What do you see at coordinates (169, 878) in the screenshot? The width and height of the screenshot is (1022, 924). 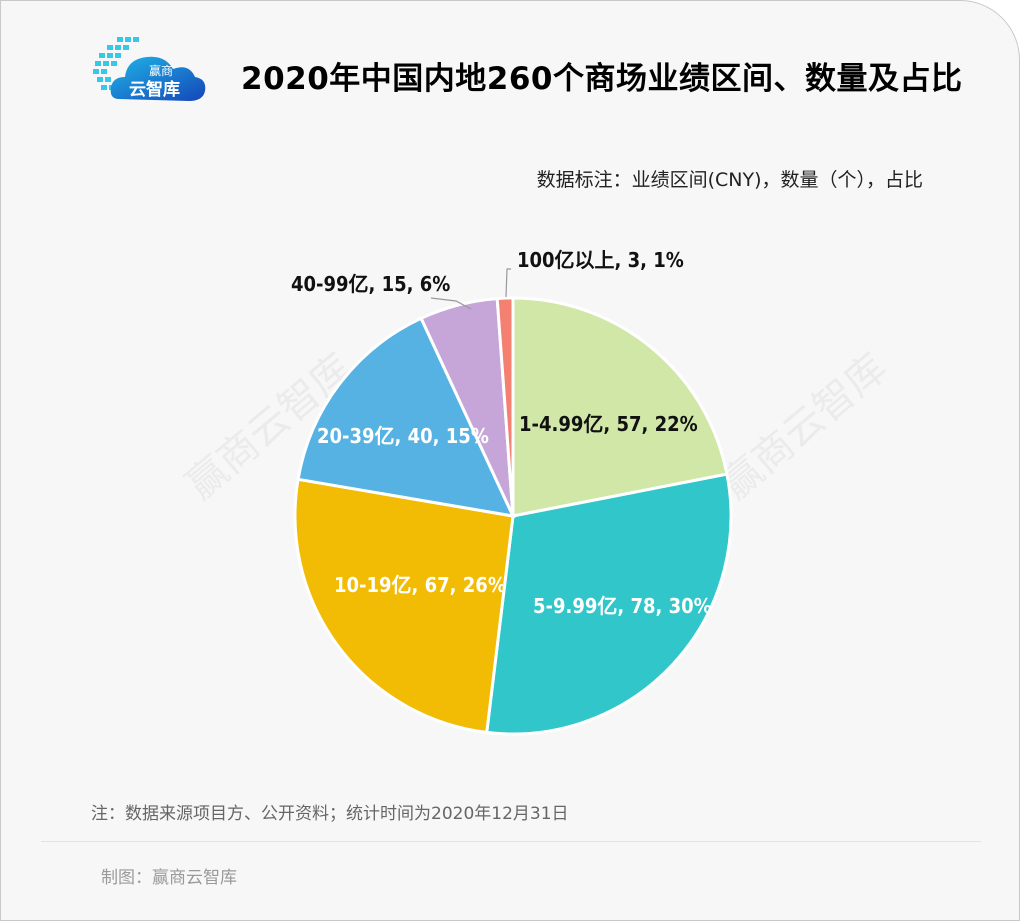 I see `chart-credit: 制图：赢商云智库` at bounding box center [169, 878].